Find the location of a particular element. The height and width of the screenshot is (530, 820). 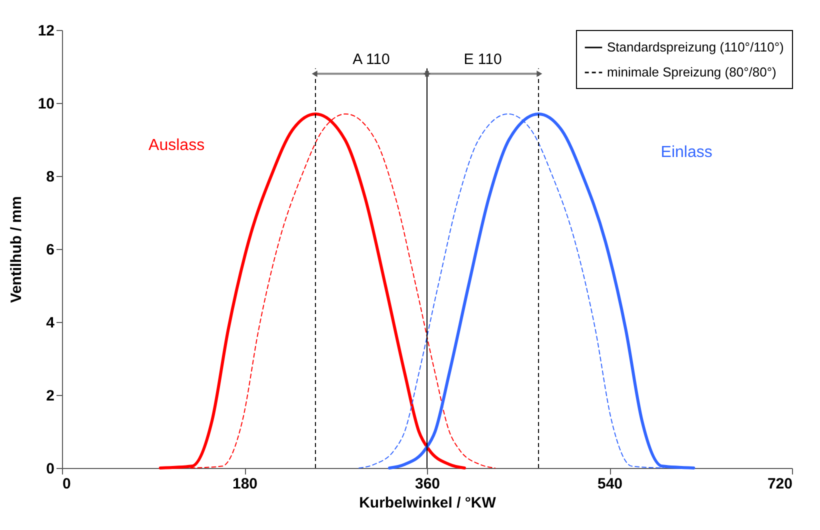

y-tick-label: 12 is located at coordinates (46, 31).